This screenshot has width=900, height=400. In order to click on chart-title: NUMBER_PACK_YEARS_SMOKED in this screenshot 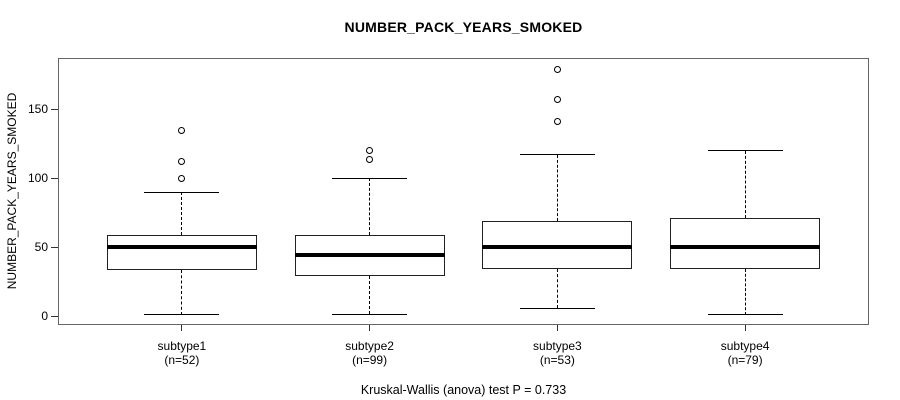, I will do `click(463, 27)`.